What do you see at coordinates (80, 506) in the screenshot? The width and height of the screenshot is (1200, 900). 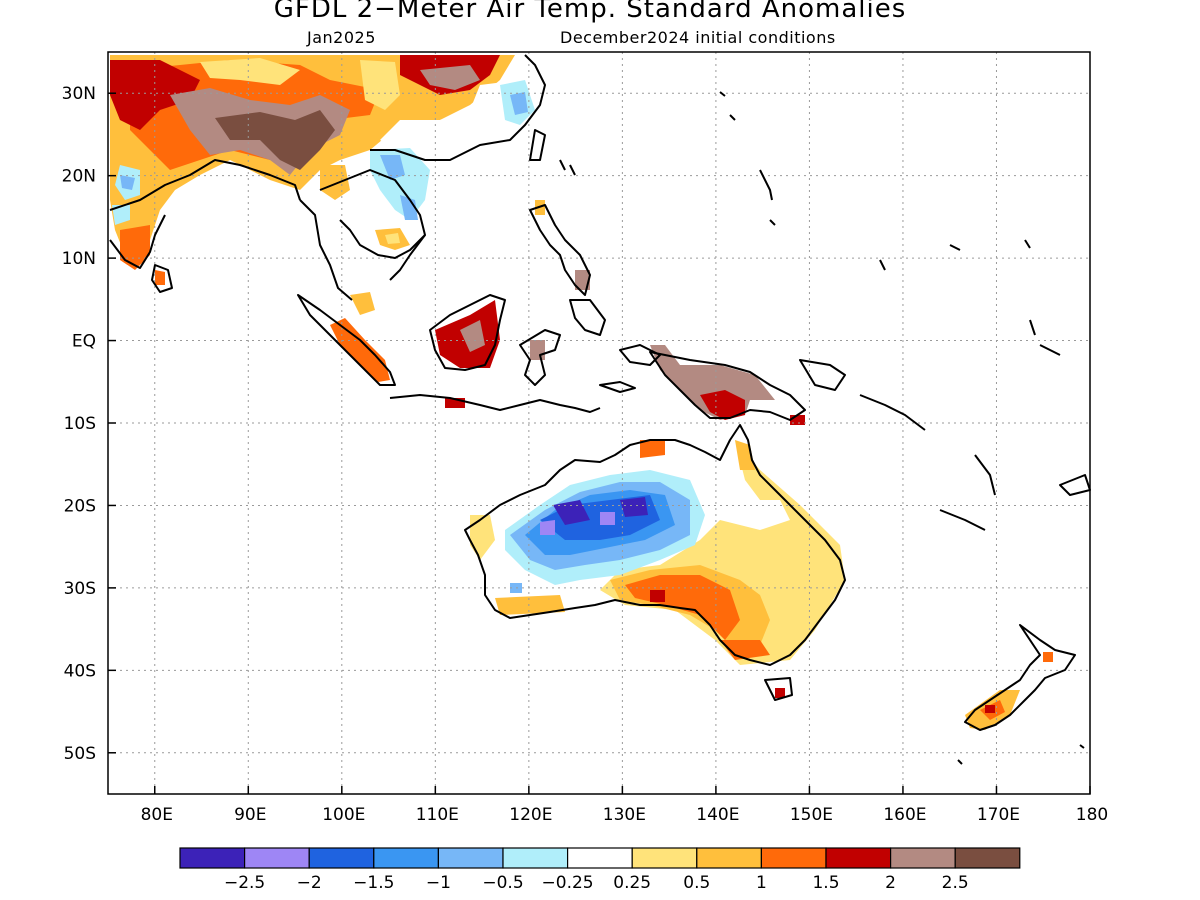 I see `lat-tick-label: 20S` at bounding box center [80, 506].